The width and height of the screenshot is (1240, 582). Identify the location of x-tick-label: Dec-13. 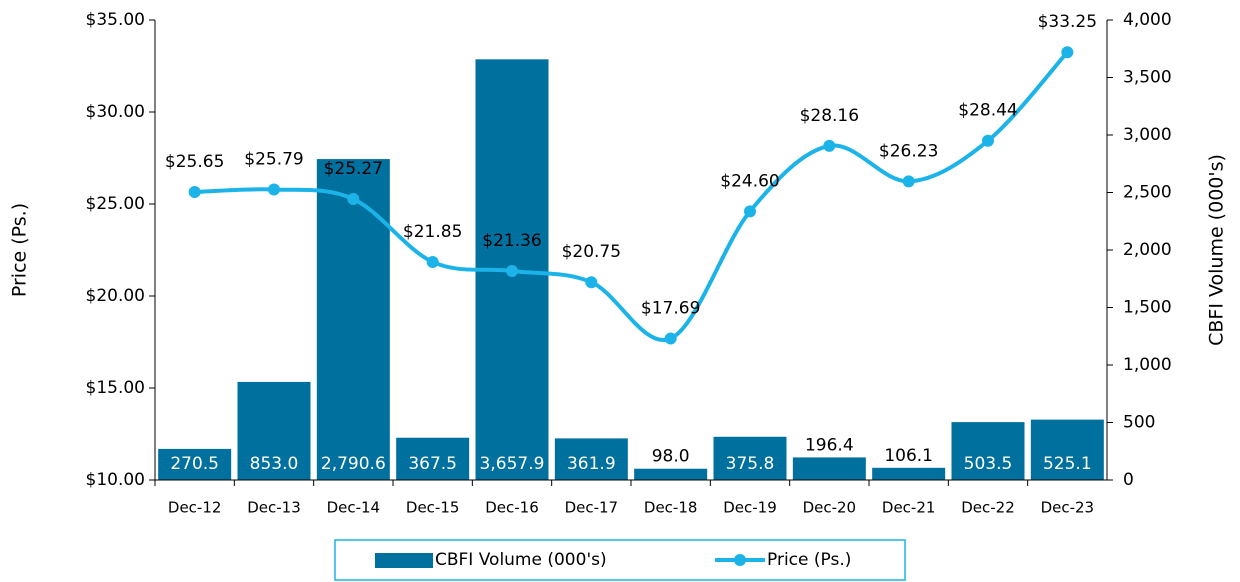
(274, 508).